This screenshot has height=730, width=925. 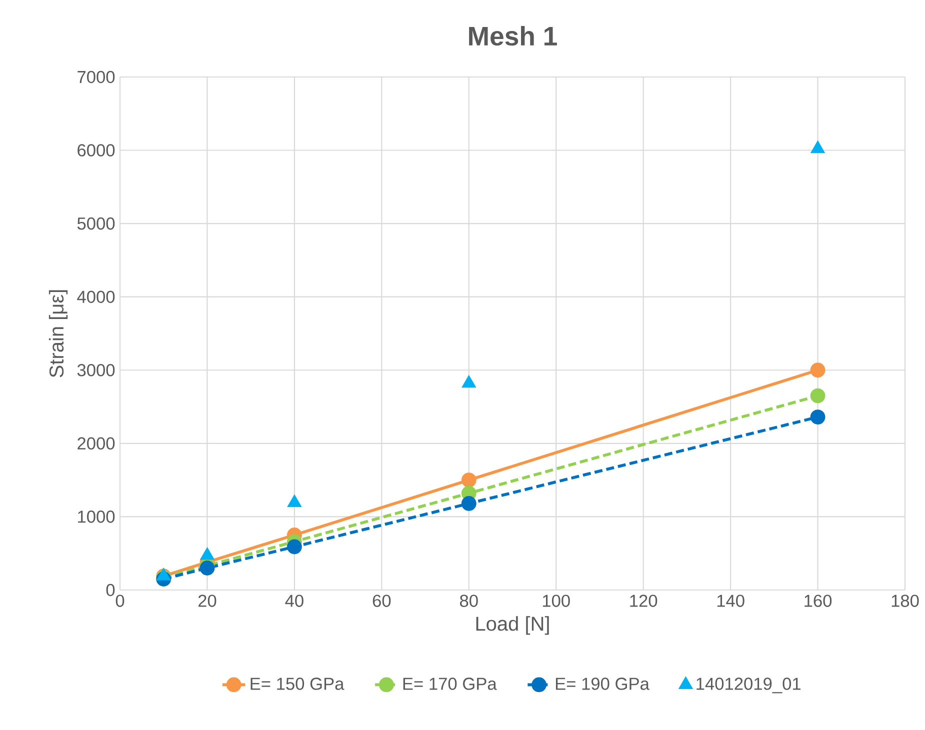 I want to click on legend-label: E= 170 GPa, so click(x=450, y=684).